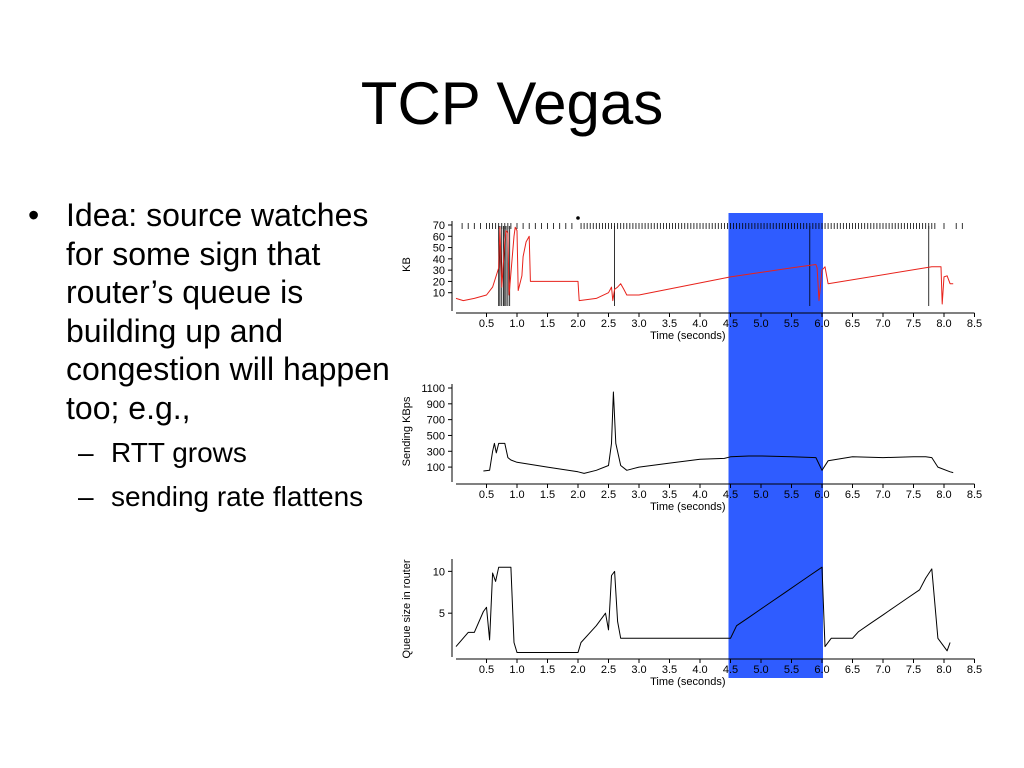  What do you see at coordinates (436, 405) in the screenshot?
I see `y-tick-label: 900` at bounding box center [436, 405].